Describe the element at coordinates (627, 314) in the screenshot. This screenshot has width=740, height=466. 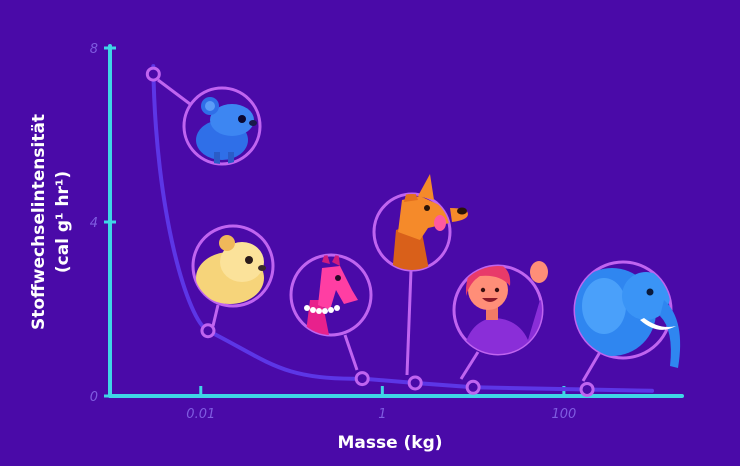
I see `elephant-illustration` at that location.